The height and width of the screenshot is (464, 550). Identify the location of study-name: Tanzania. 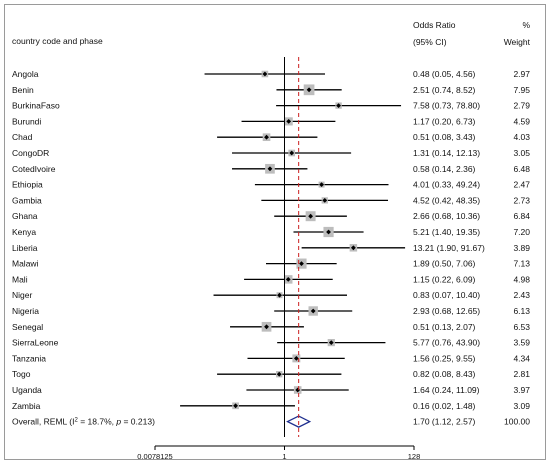
(29, 358).